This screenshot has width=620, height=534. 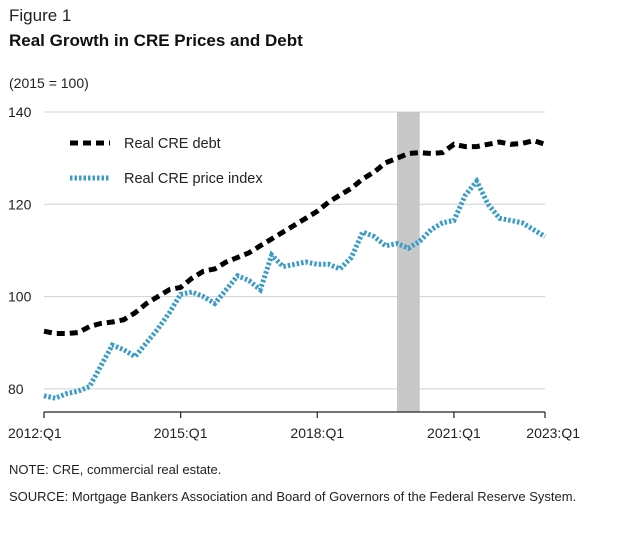 What do you see at coordinates (40, 15) in the screenshot?
I see `figure-label: Figure 1` at bounding box center [40, 15].